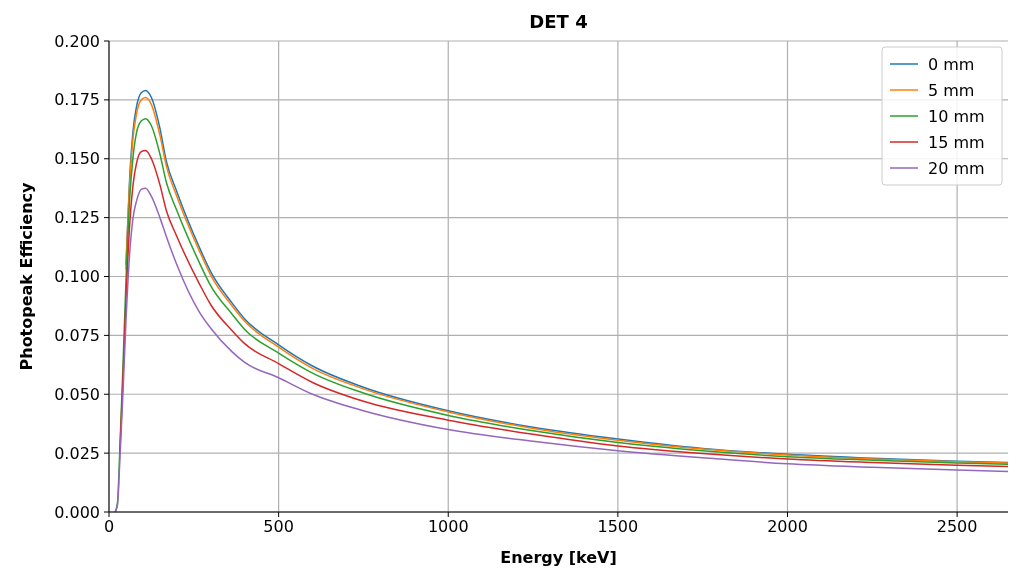 The width and height of the screenshot is (1018, 571). Describe the element at coordinates (77, 394) in the screenshot. I see `y-tick-label: 0.050` at that location.